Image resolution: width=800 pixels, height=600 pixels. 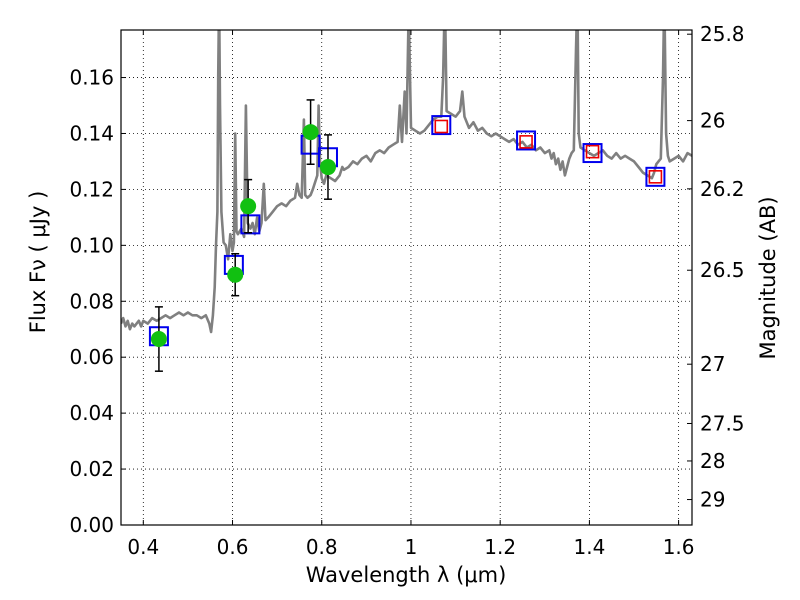 I want to click on y2-tick-label: 26.5, so click(x=722, y=270).